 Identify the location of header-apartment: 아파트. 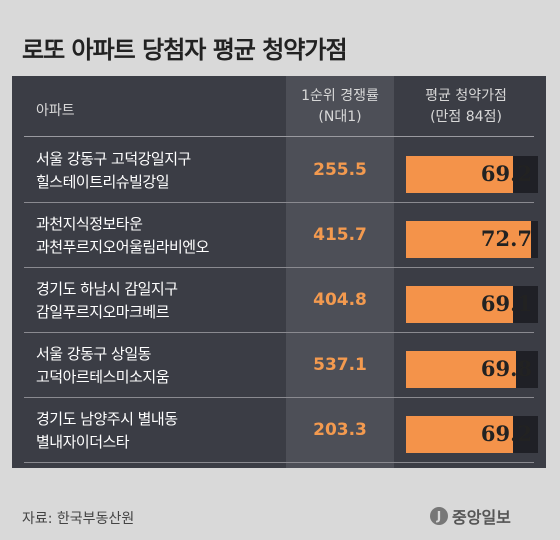
(55, 111).